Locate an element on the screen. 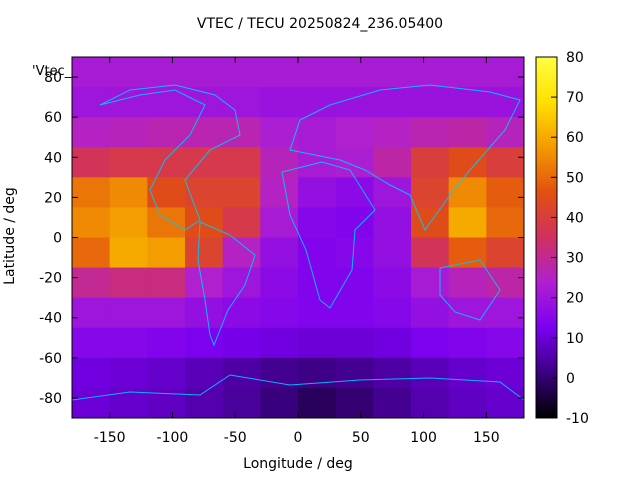  x-axis-label: Longitude / deg is located at coordinates (298, 464).